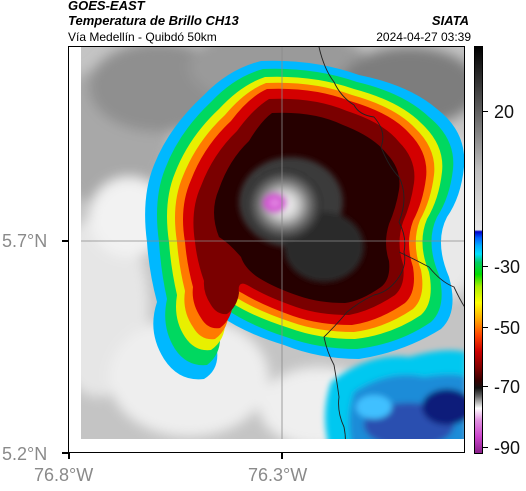 The height and width of the screenshot is (491, 526). What do you see at coordinates (153, 20) in the screenshot?
I see `product-title: Temperatura de Brillo CH13` at bounding box center [153, 20].